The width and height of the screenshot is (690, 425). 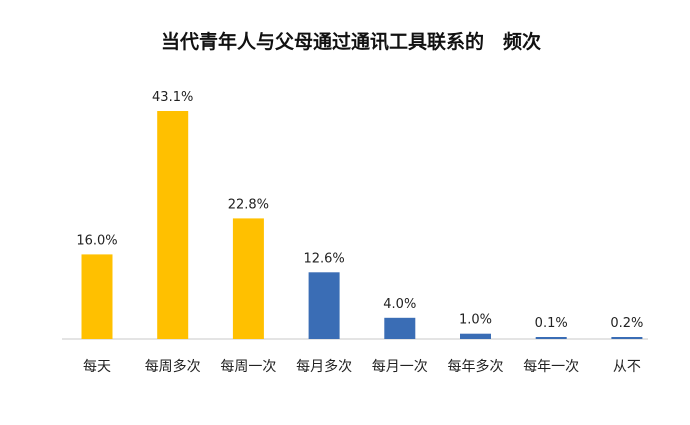 I want to click on x-tick-label-2: 每周多次, so click(x=173, y=366).